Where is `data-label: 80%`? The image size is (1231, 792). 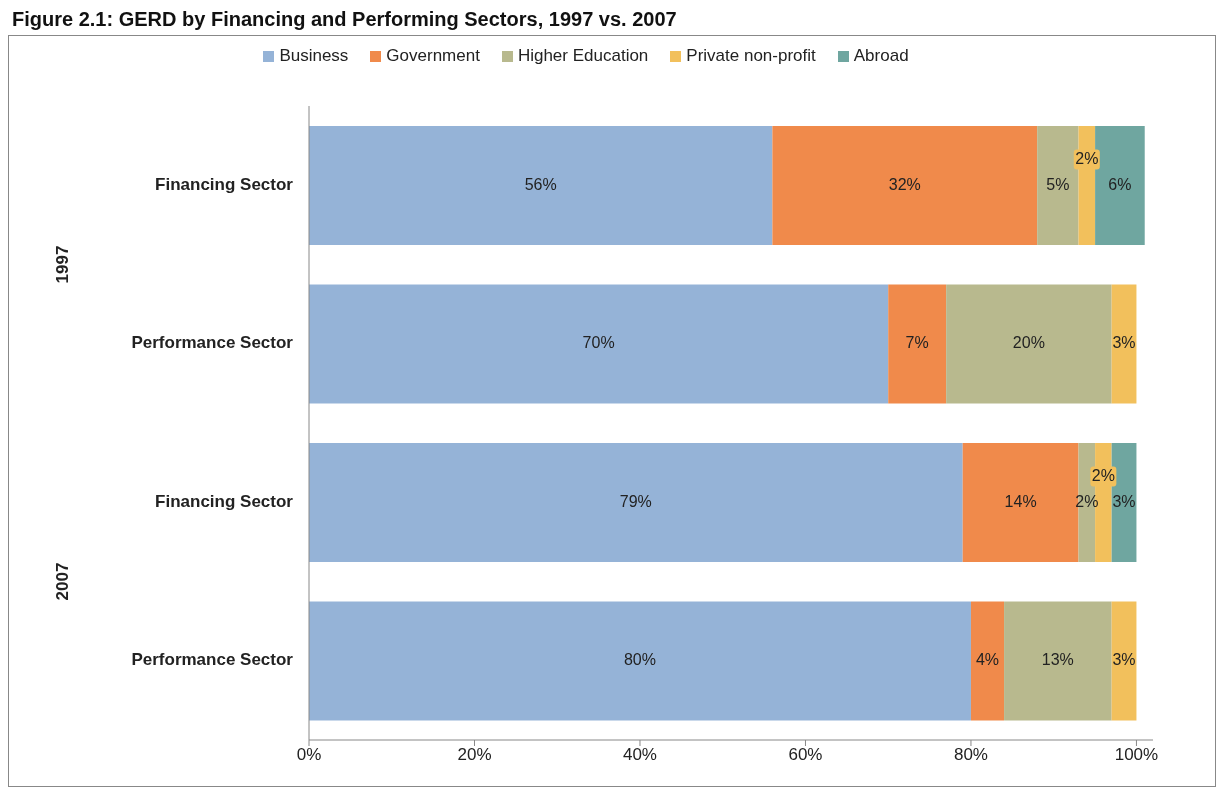 data-label: 80% is located at coordinates (639, 660).